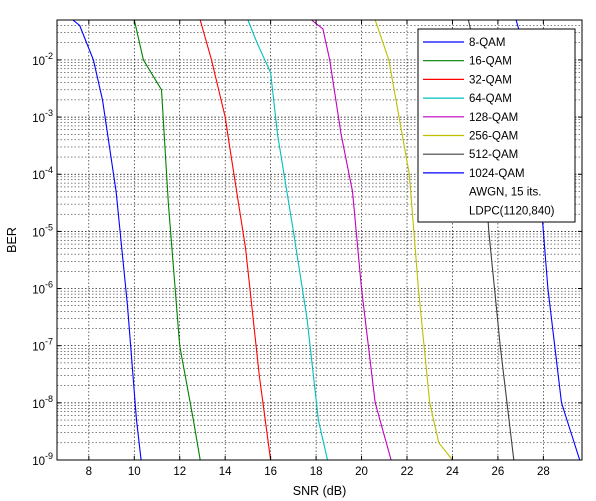  I want to click on series-line-128-qam, so click(351, 240).